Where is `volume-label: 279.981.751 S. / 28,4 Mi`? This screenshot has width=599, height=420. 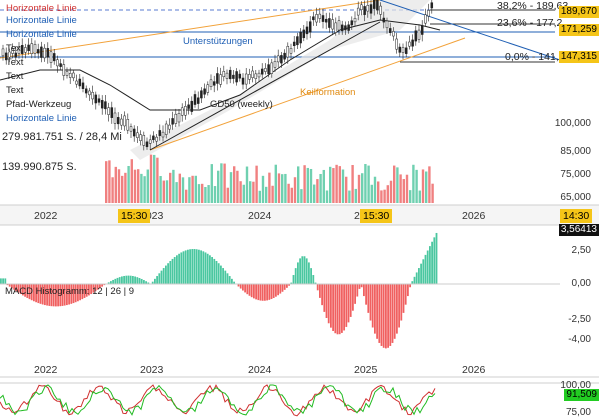
volume-label: 279.981.751 S. / 28,4 Mi is located at coordinates (62, 137).